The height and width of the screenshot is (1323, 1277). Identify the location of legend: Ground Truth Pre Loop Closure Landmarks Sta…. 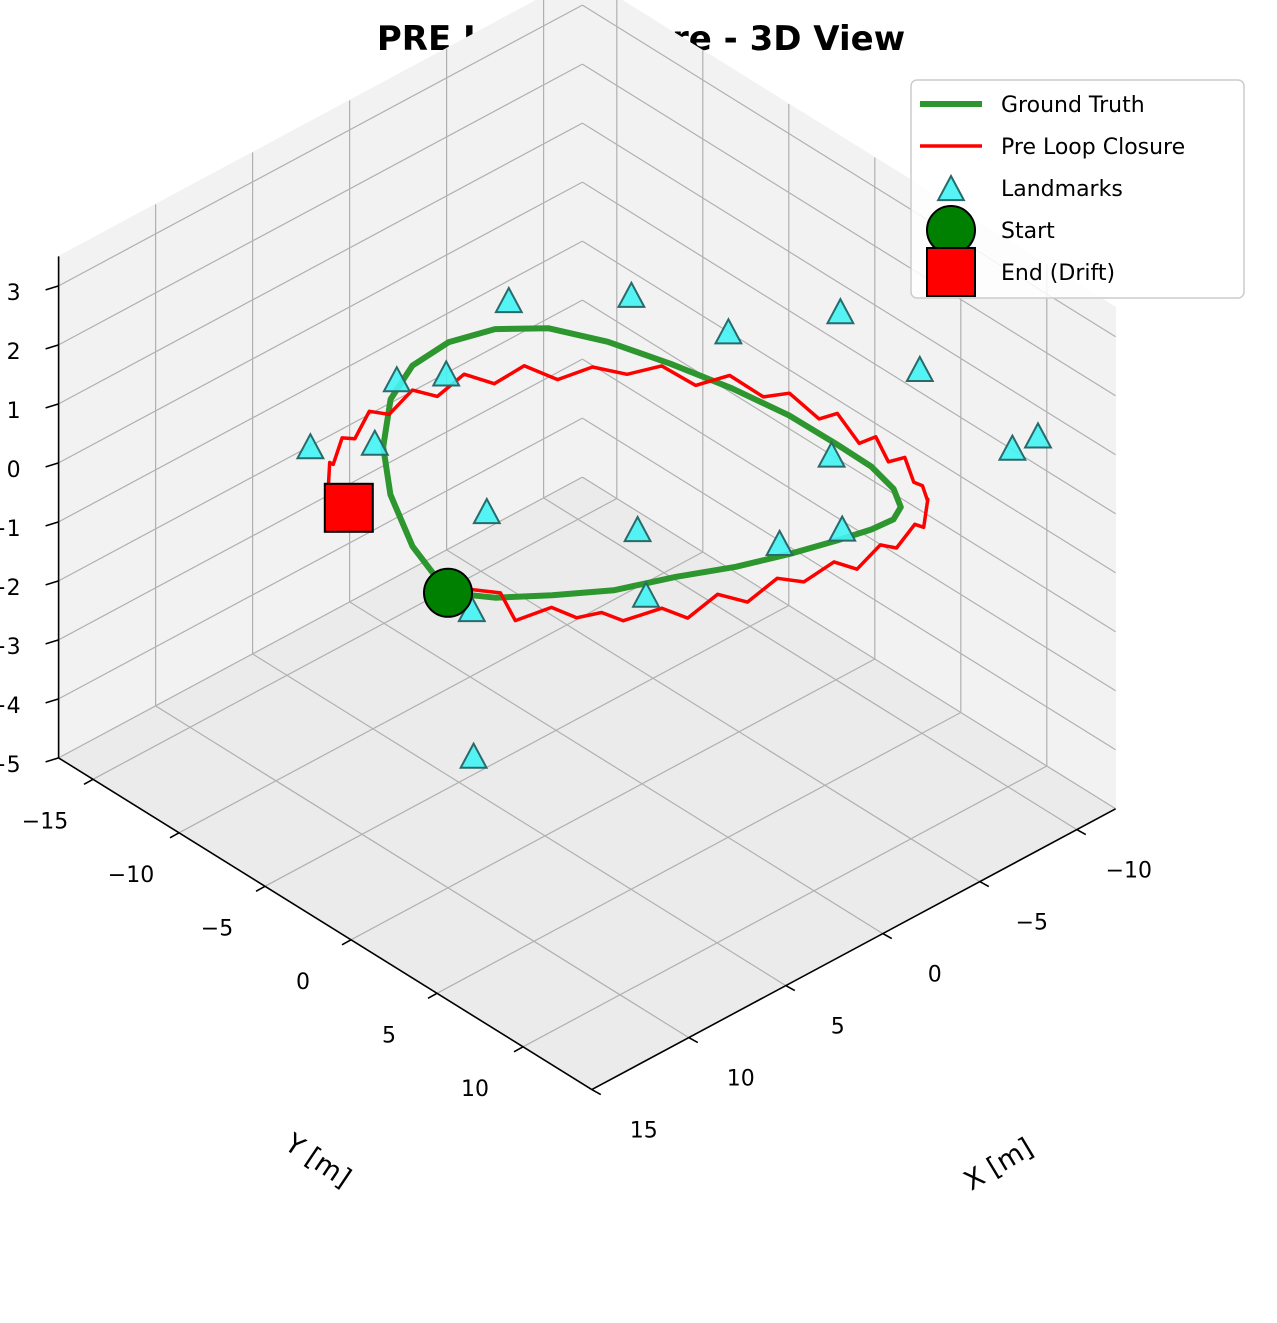
(1077, 189).